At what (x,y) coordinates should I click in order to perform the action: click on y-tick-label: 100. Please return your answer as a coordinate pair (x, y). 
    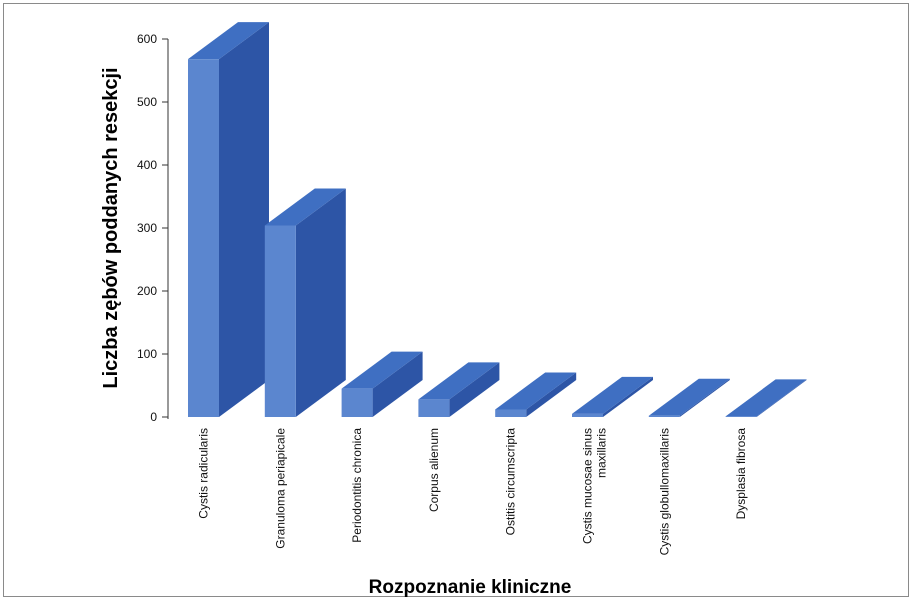
    Looking at the image, I should click on (147, 354).